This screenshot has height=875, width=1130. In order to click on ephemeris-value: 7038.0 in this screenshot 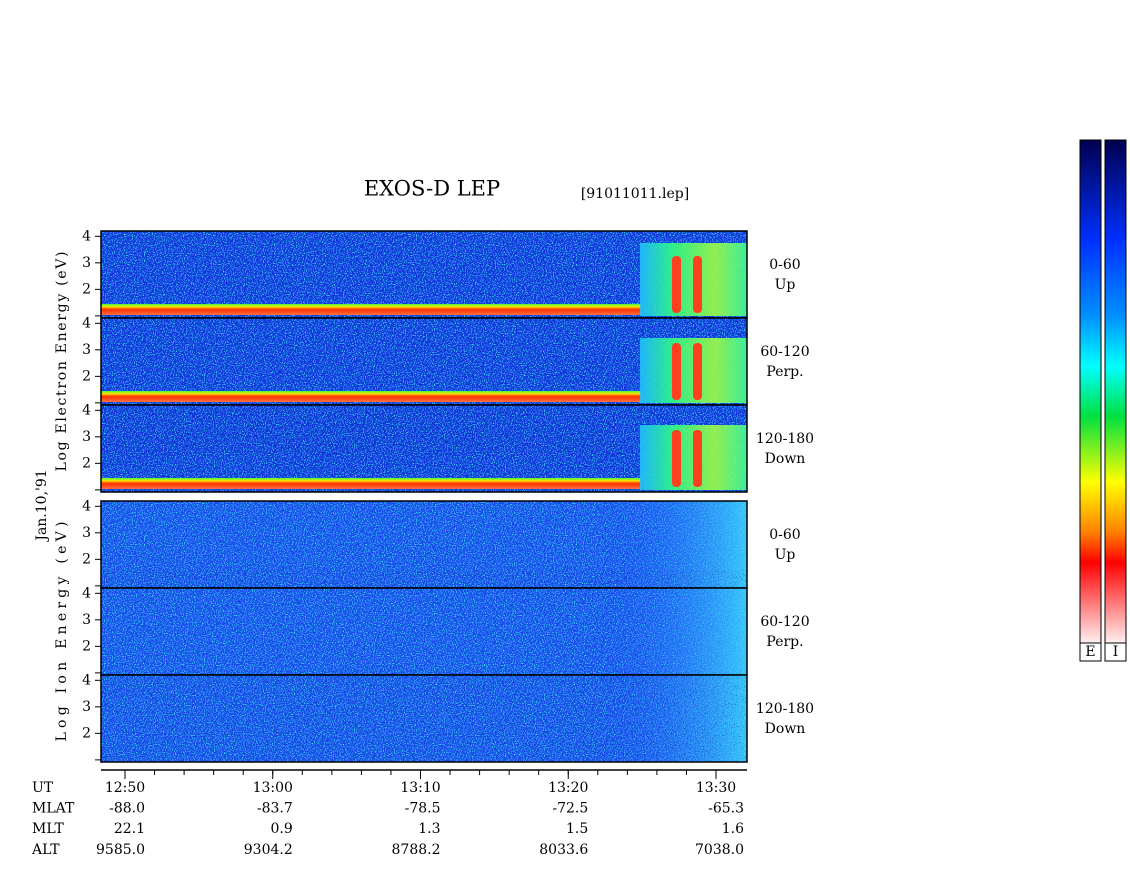, I will do `click(719, 850)`.